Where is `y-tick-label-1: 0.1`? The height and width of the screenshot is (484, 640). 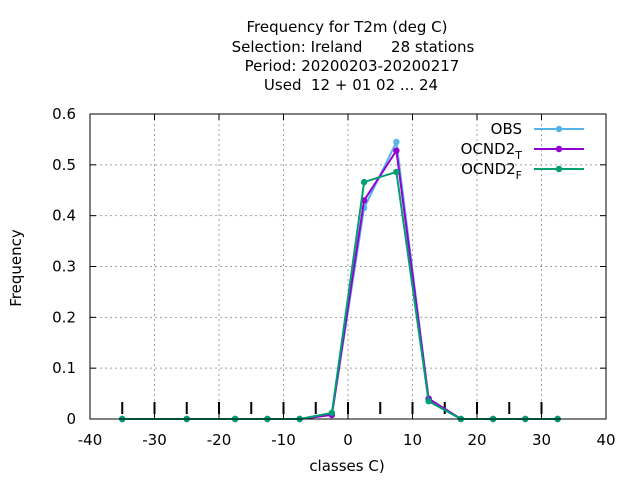 y-tick-label-1: 0.1 is located at coordinates (64, 368).